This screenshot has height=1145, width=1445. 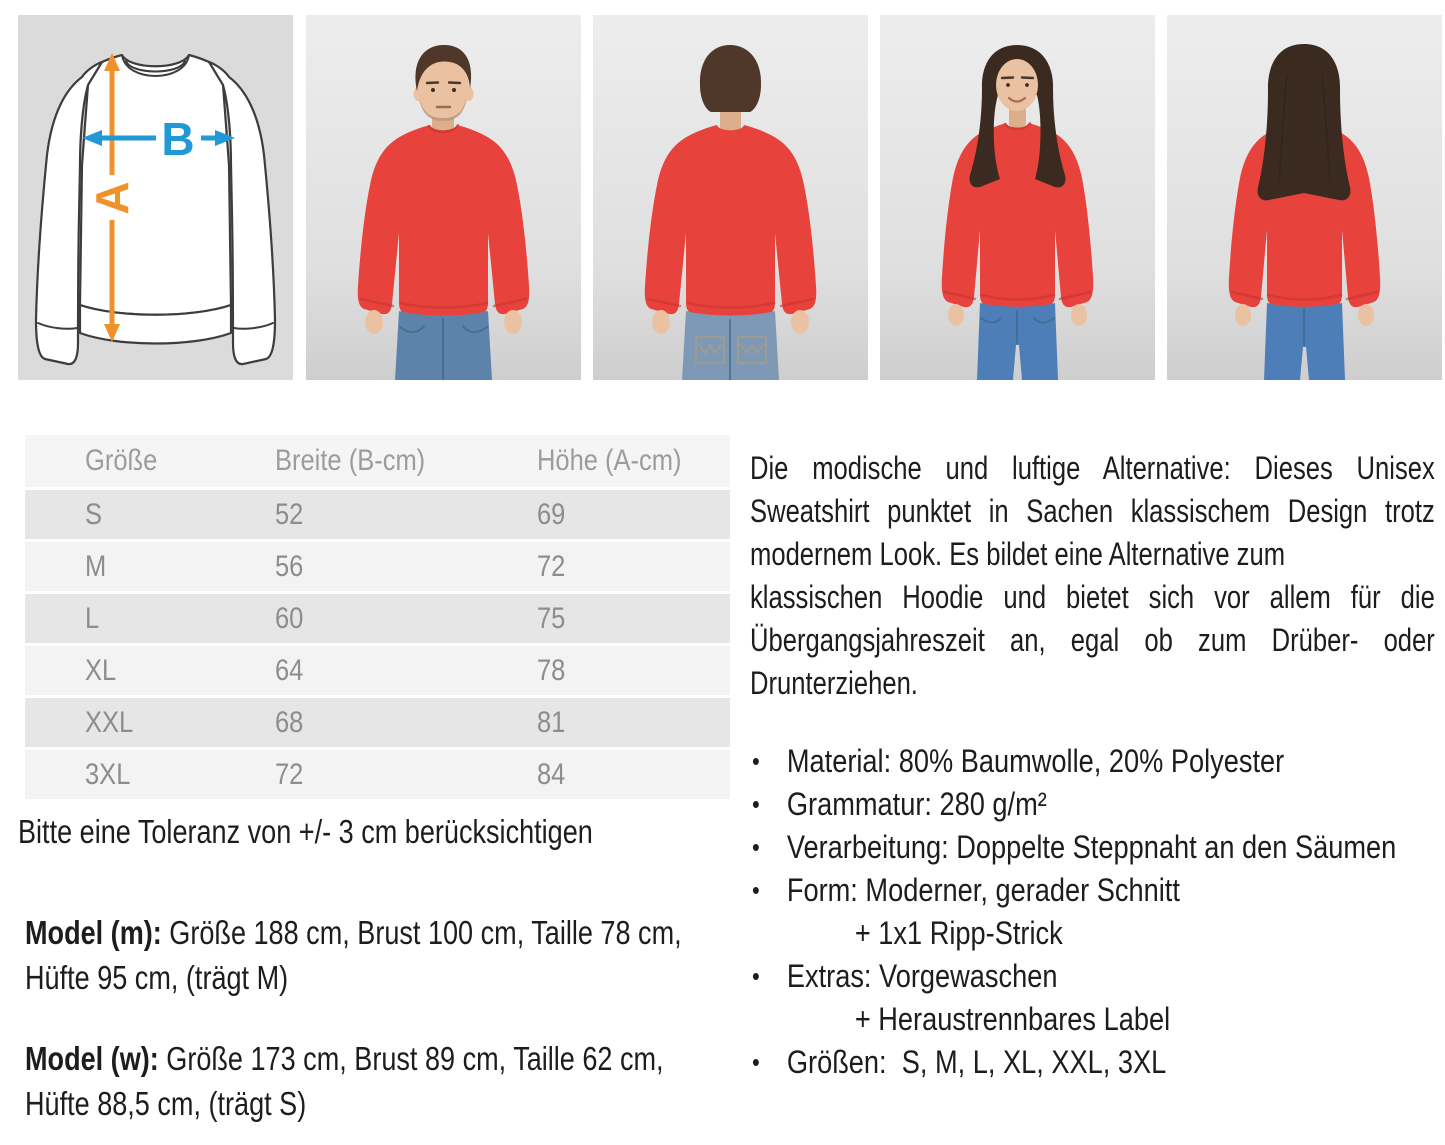 What do you see at coordinates (289, 566) in the screenshot?
I see `breite-cell: 56` at bounding box center [289, 566].